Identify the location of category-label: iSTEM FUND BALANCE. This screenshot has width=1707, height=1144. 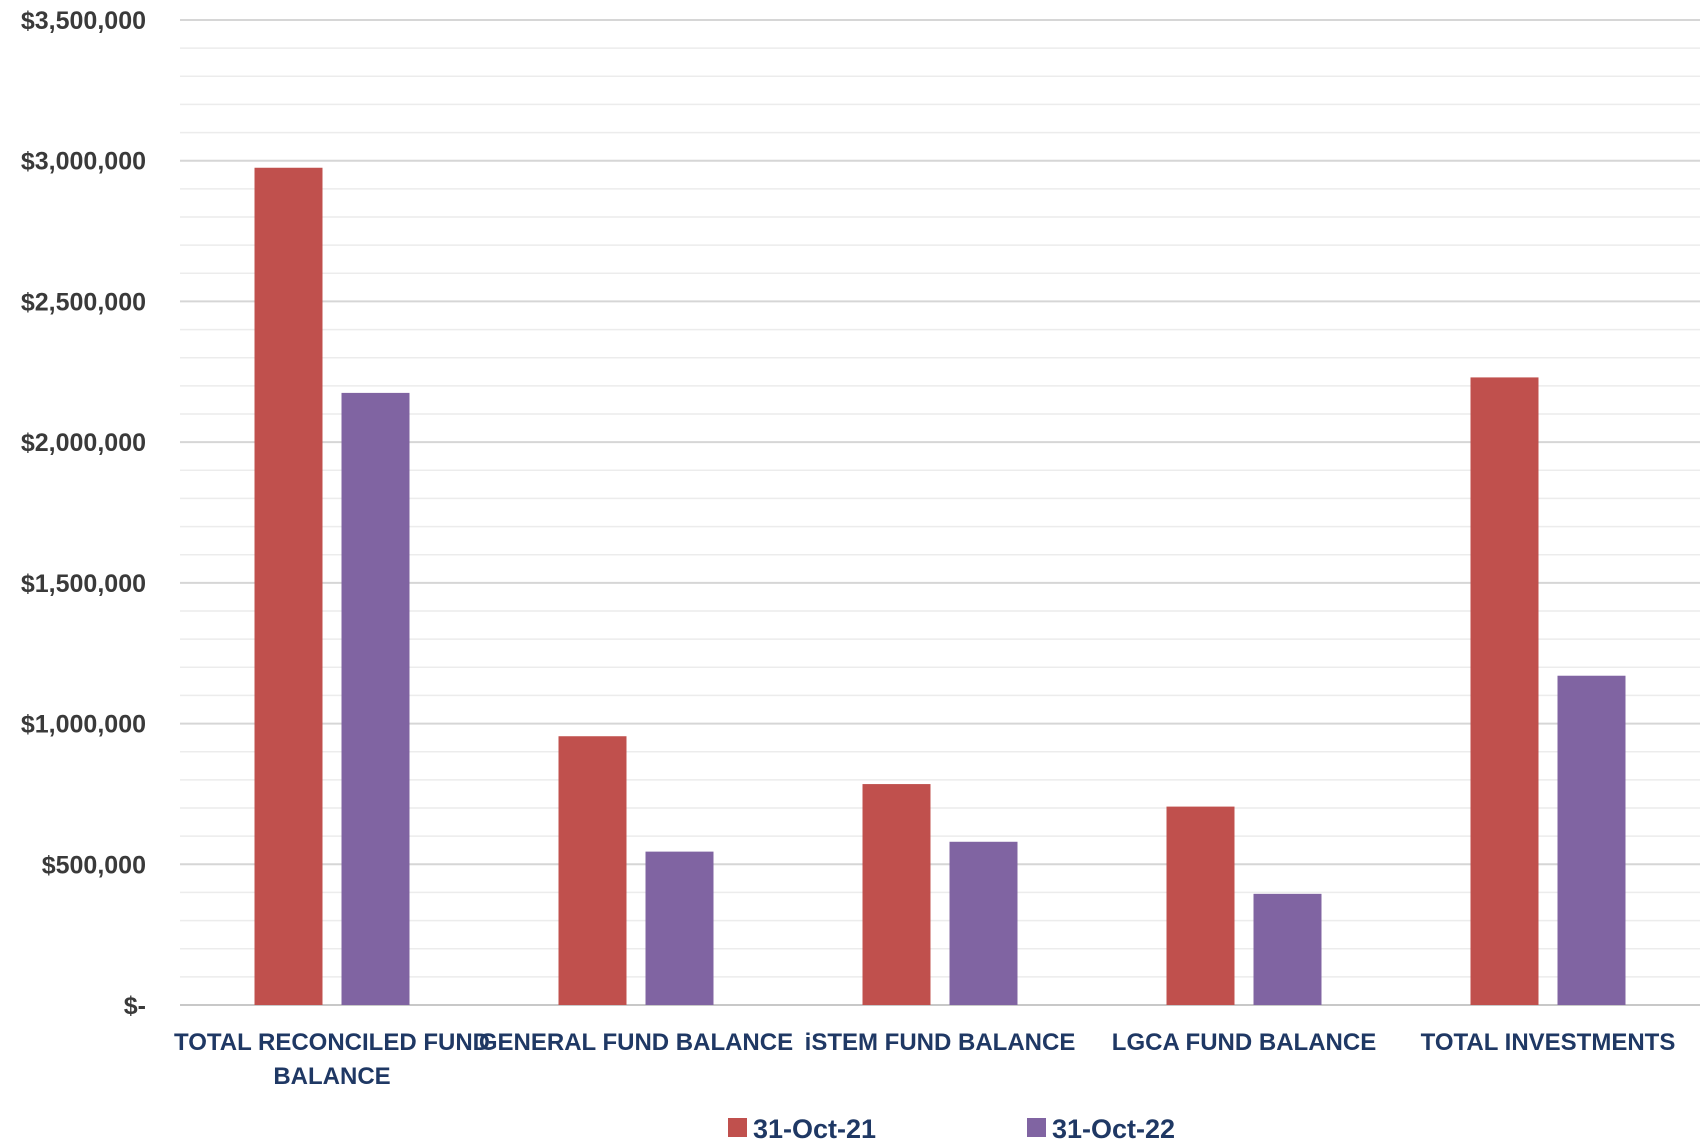
(940, 1042).